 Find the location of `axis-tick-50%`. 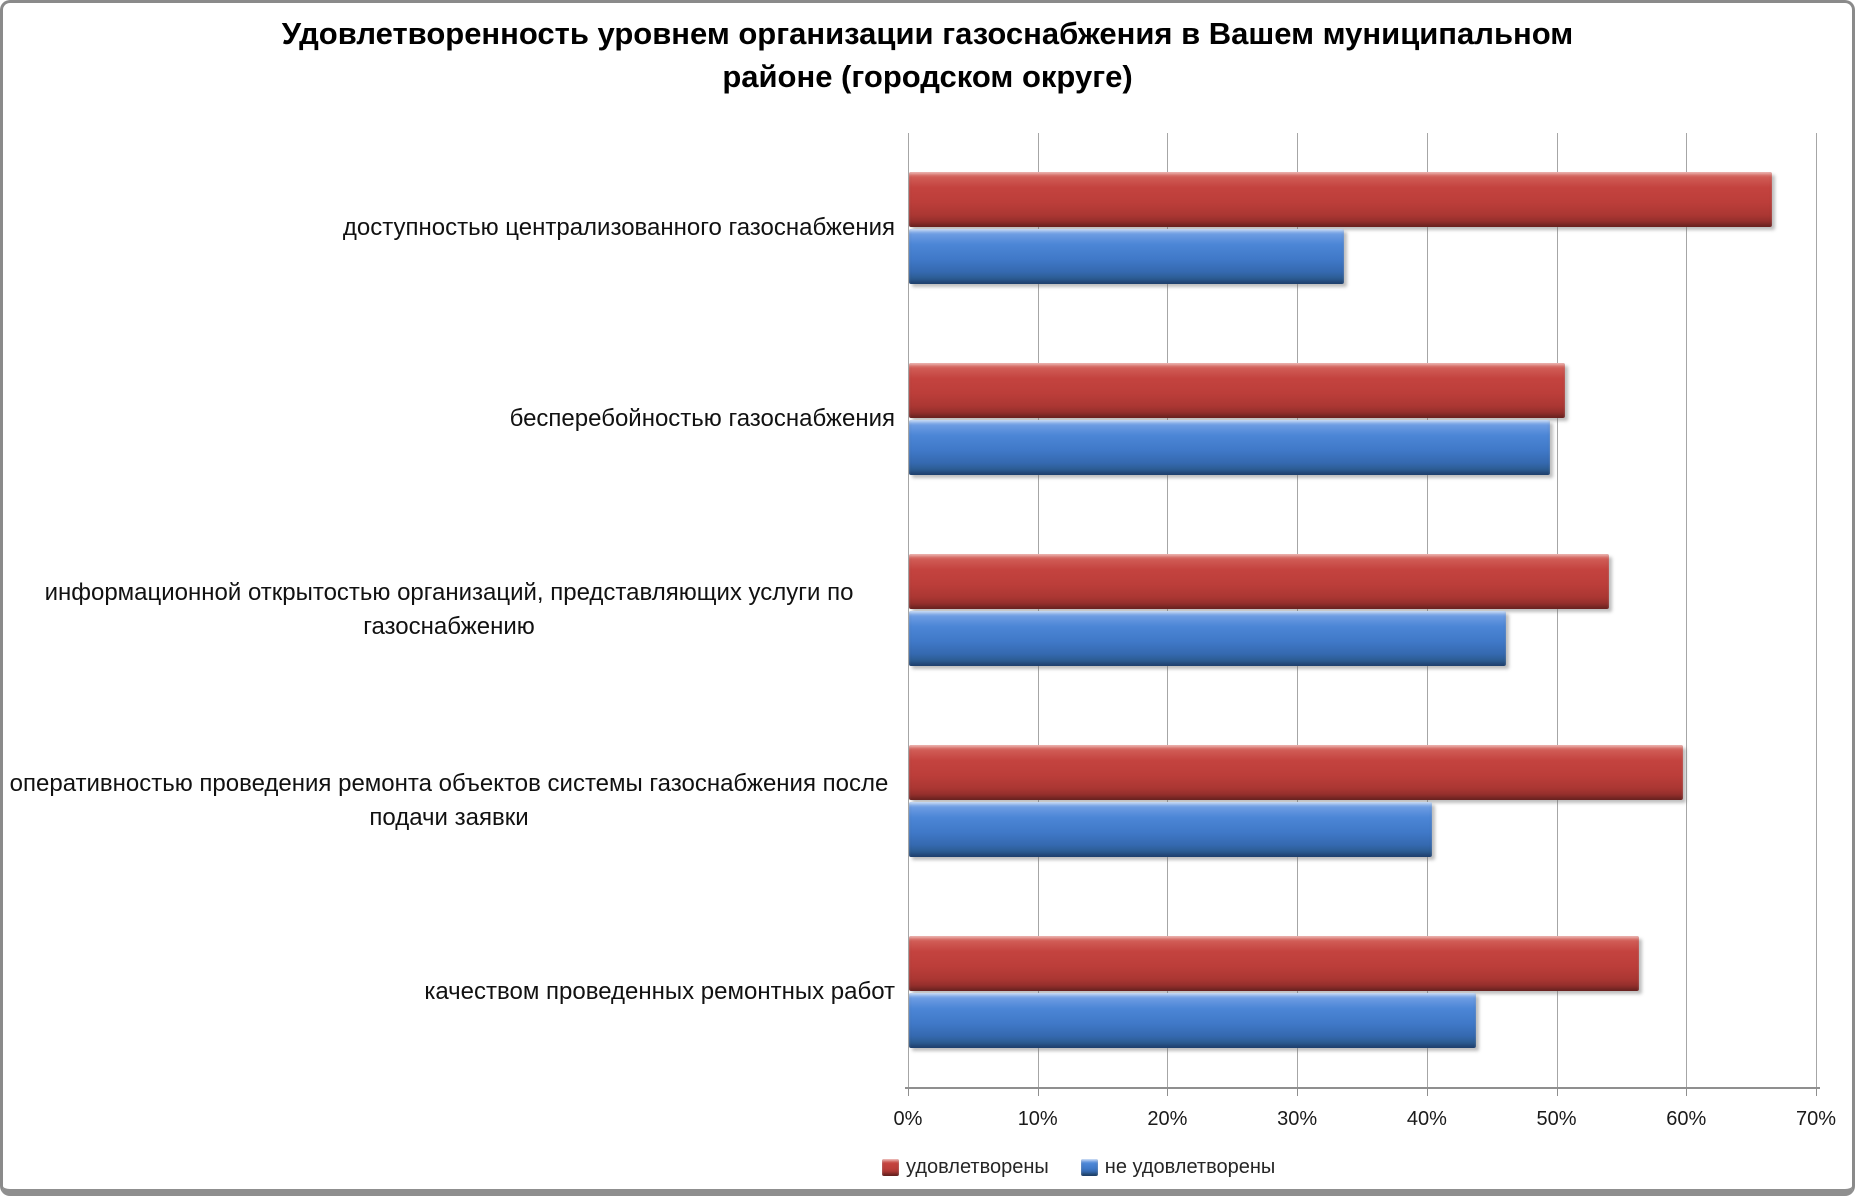

axis-tick-50% is located at coordinates (1557, 1092).